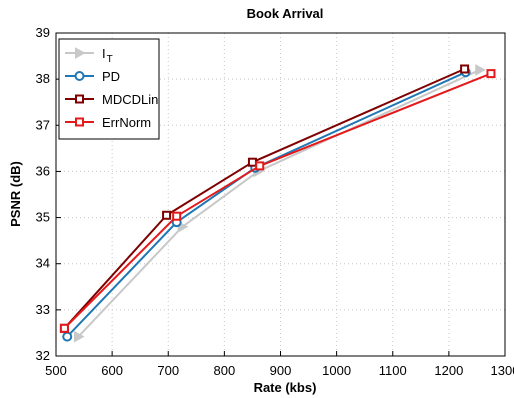 This screenshot has height=398, width=514. Describe the element at coordinates (43, 355) in the screenshot. I see `y-tick-label-0: 32` at that location.